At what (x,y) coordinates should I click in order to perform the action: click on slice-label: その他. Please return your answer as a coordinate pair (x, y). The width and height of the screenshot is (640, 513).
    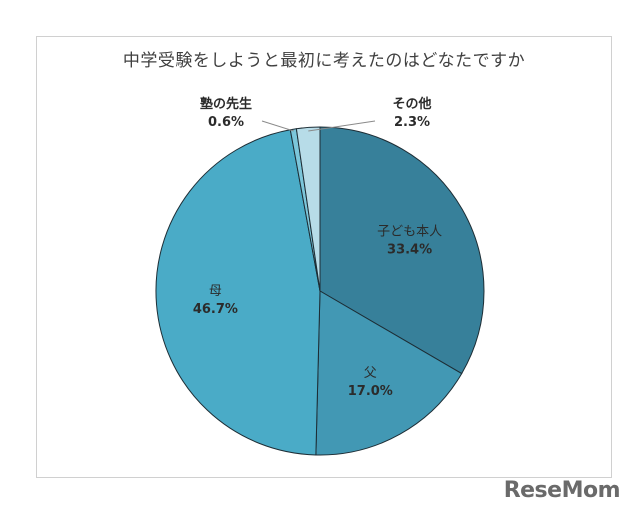
    Looking at the image, I should click on (411, 104).